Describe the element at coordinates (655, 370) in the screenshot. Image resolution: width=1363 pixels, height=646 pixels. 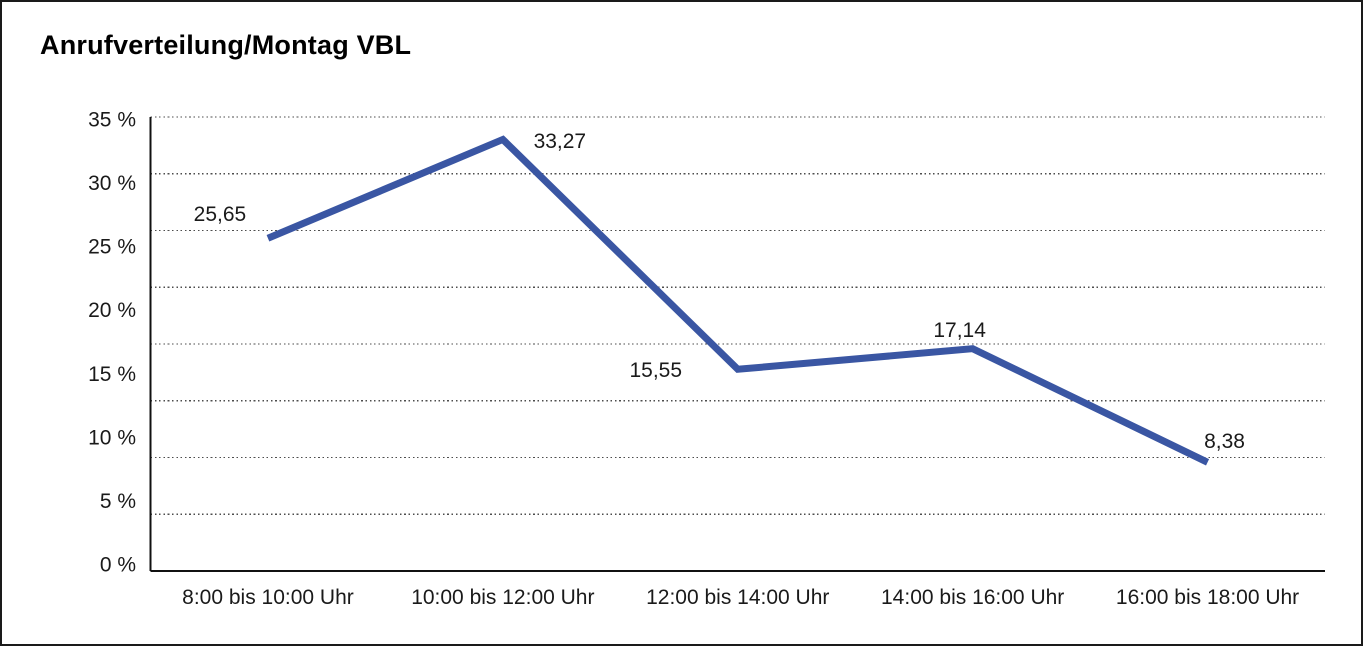
I see `data-point-label: 15,55` at that location.